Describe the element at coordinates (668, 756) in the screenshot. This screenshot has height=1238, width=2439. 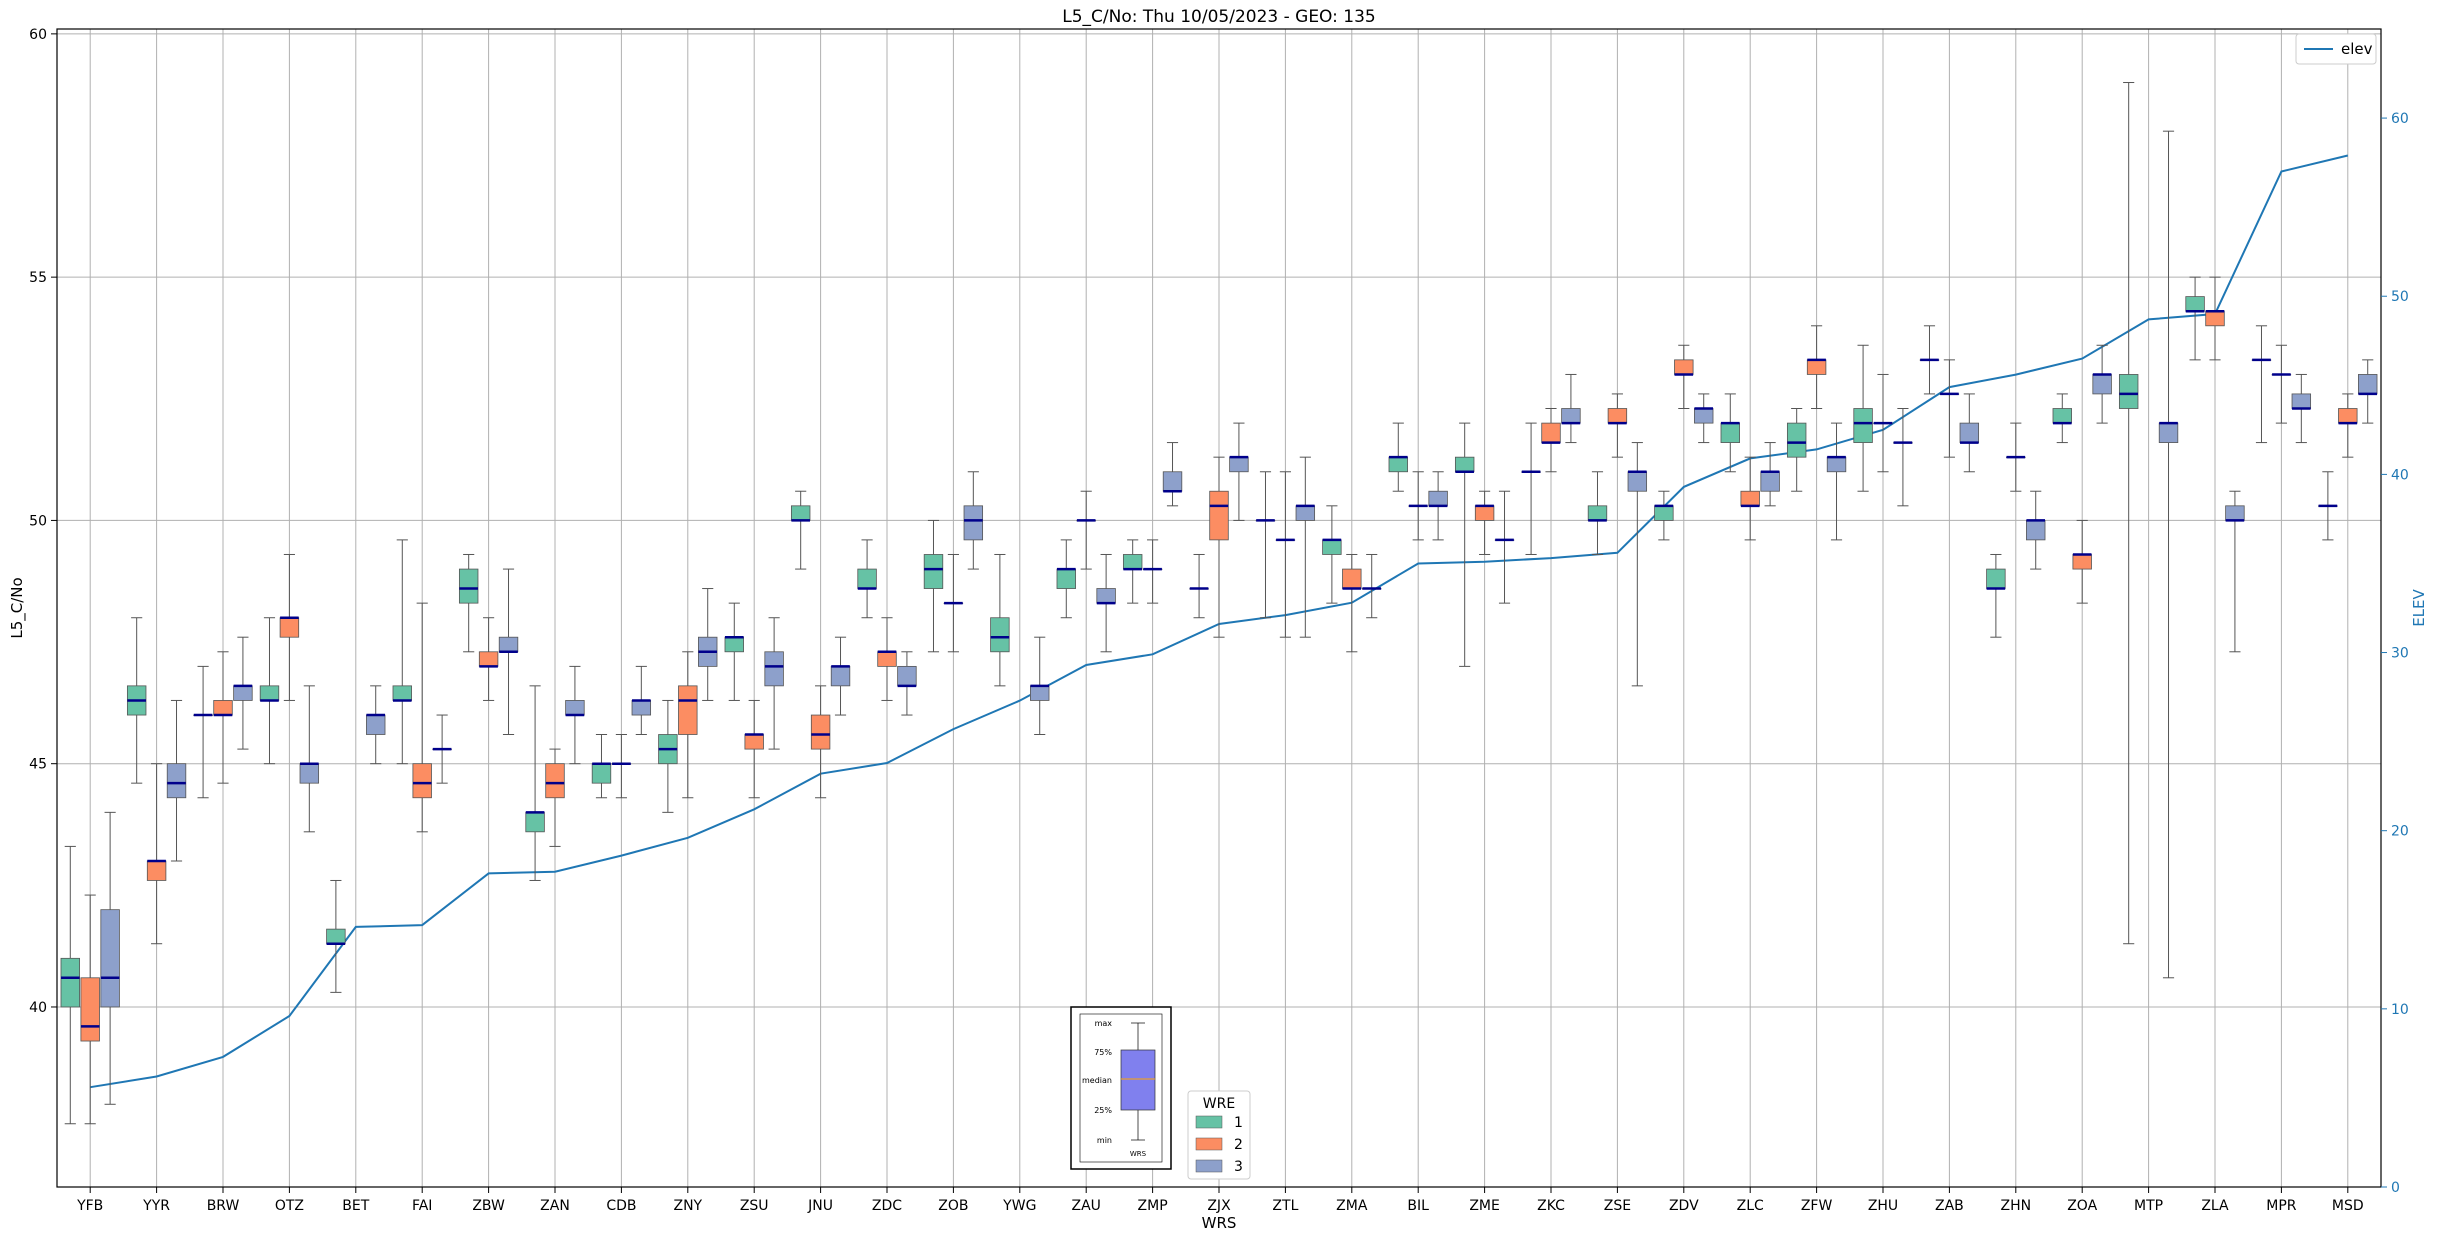
I see `box-ZNY-wre1` at that location.